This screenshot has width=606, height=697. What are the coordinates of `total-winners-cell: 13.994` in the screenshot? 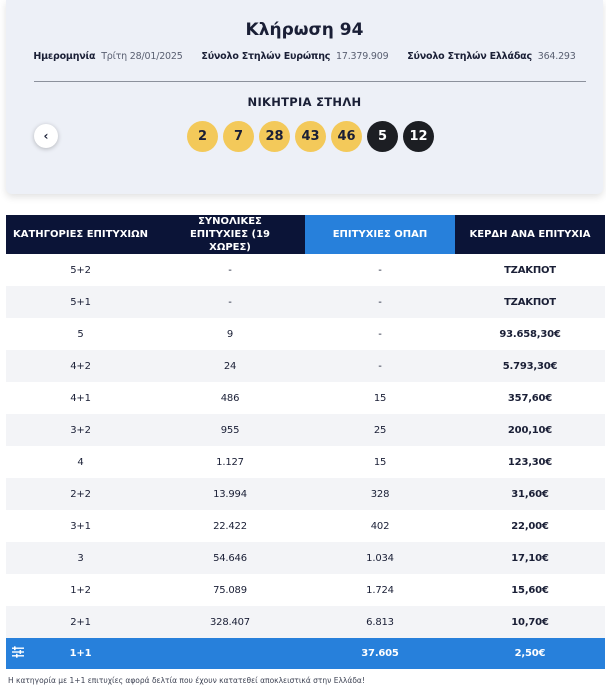 It's located at (230, 494).